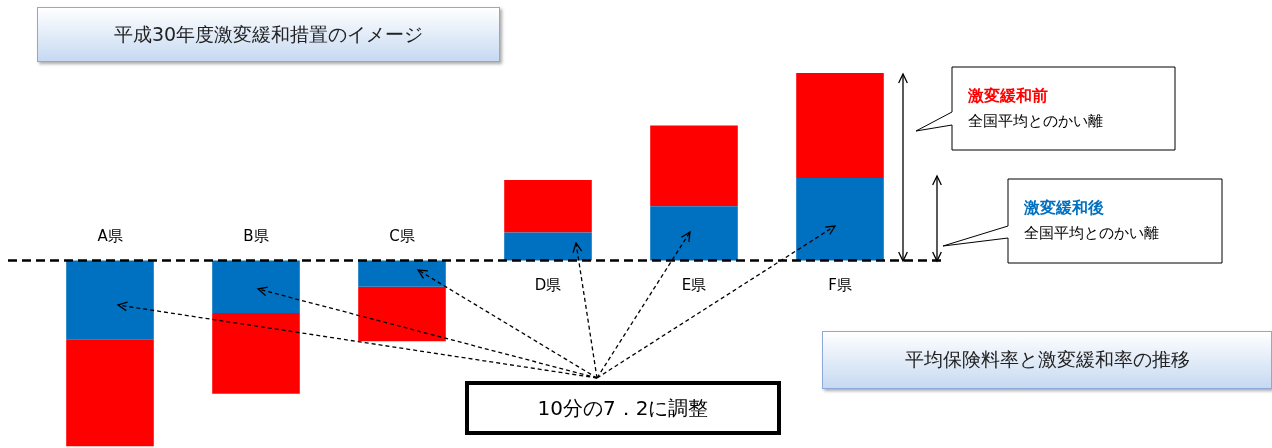  What do you see at coordinates (548, 284) in the screenshot?
I see `x-tick-label: D県` at bounding box center [548, 284].